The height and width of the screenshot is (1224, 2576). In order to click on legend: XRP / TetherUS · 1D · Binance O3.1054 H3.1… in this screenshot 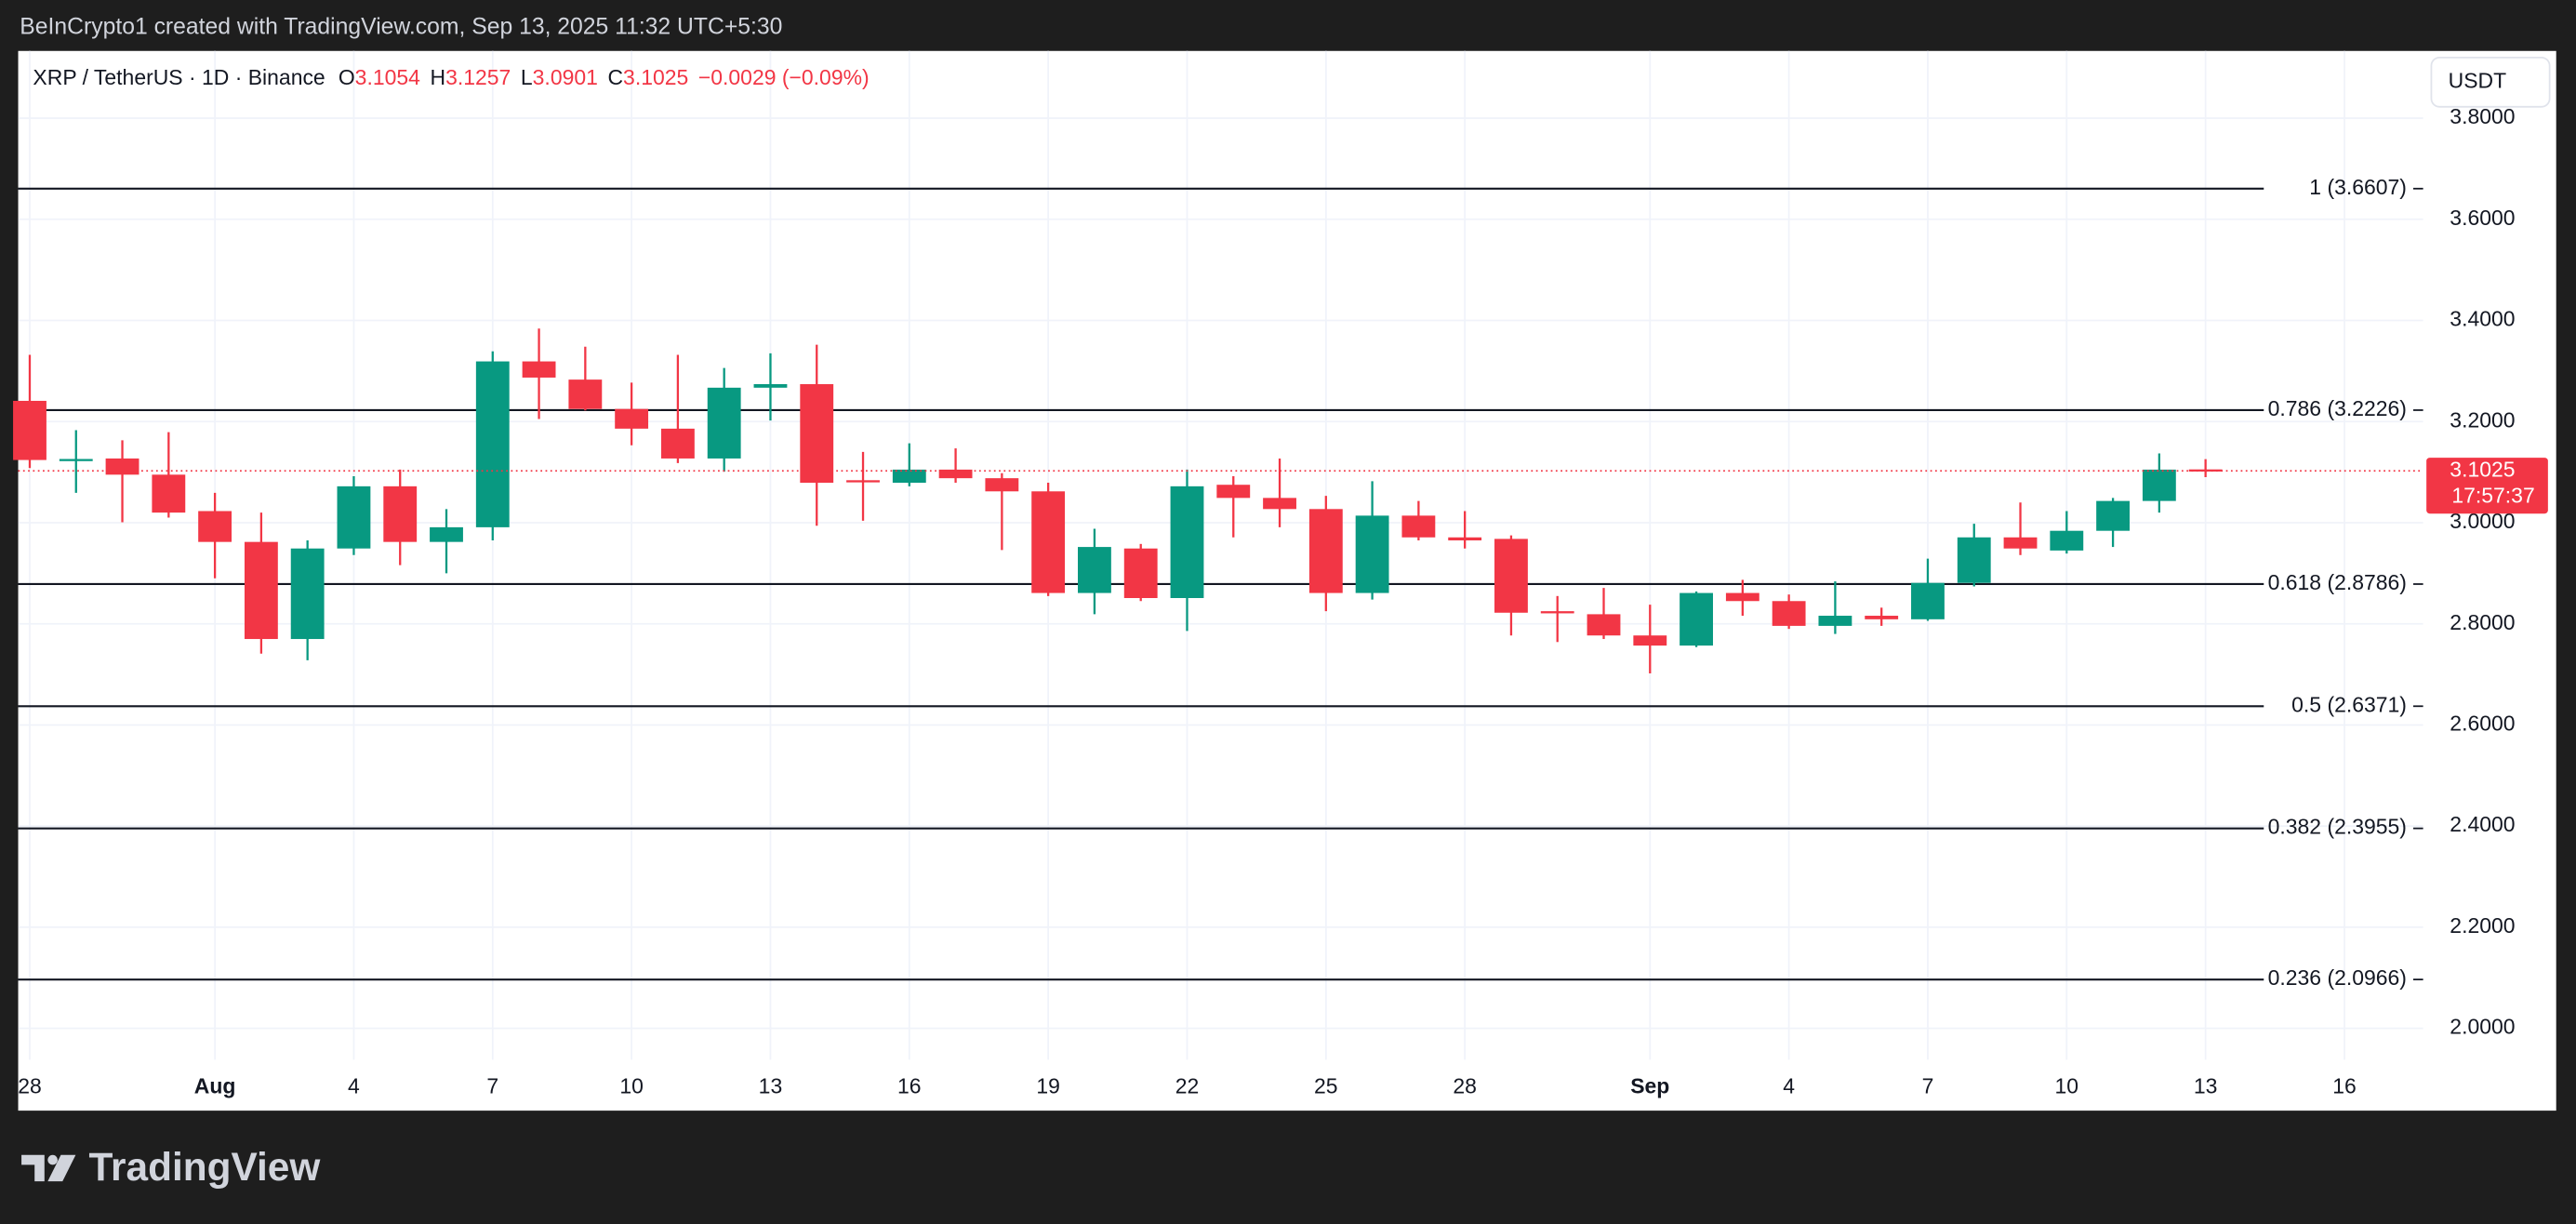, I will do `click(451, 77)`.